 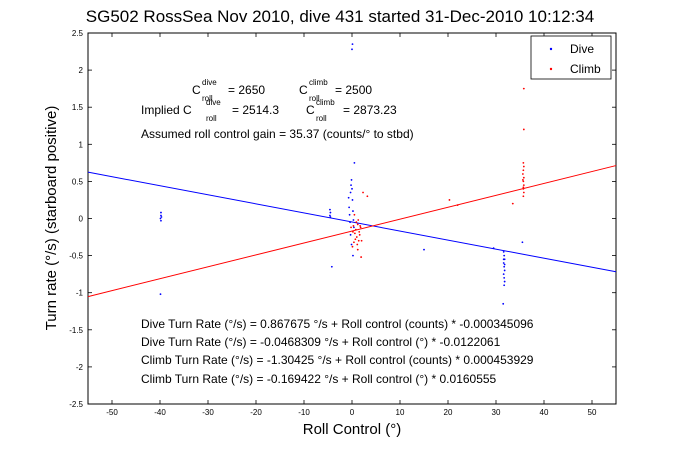 I want to click on c-climb-subscript: roll, so click(x=314, y=98).